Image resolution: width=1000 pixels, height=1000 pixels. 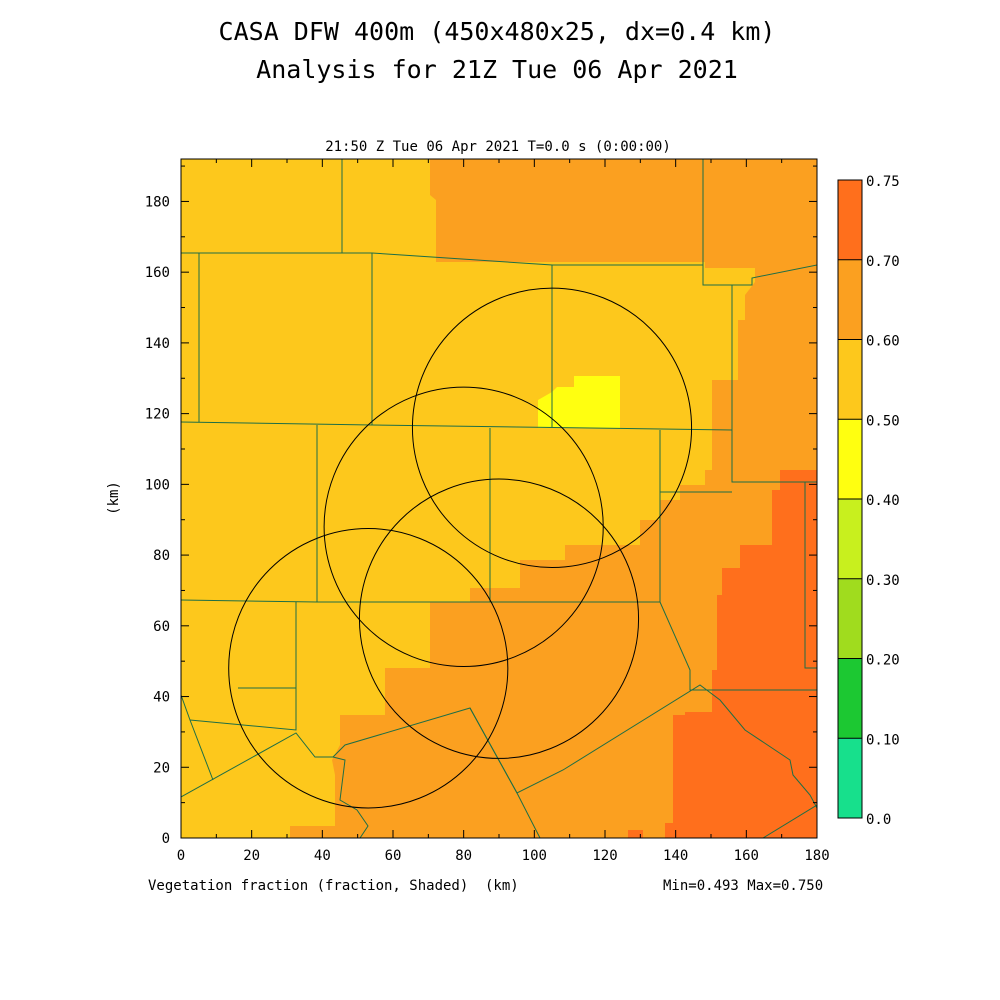 I want to click on y-tick-label: 80, so click(x=161, y=556).